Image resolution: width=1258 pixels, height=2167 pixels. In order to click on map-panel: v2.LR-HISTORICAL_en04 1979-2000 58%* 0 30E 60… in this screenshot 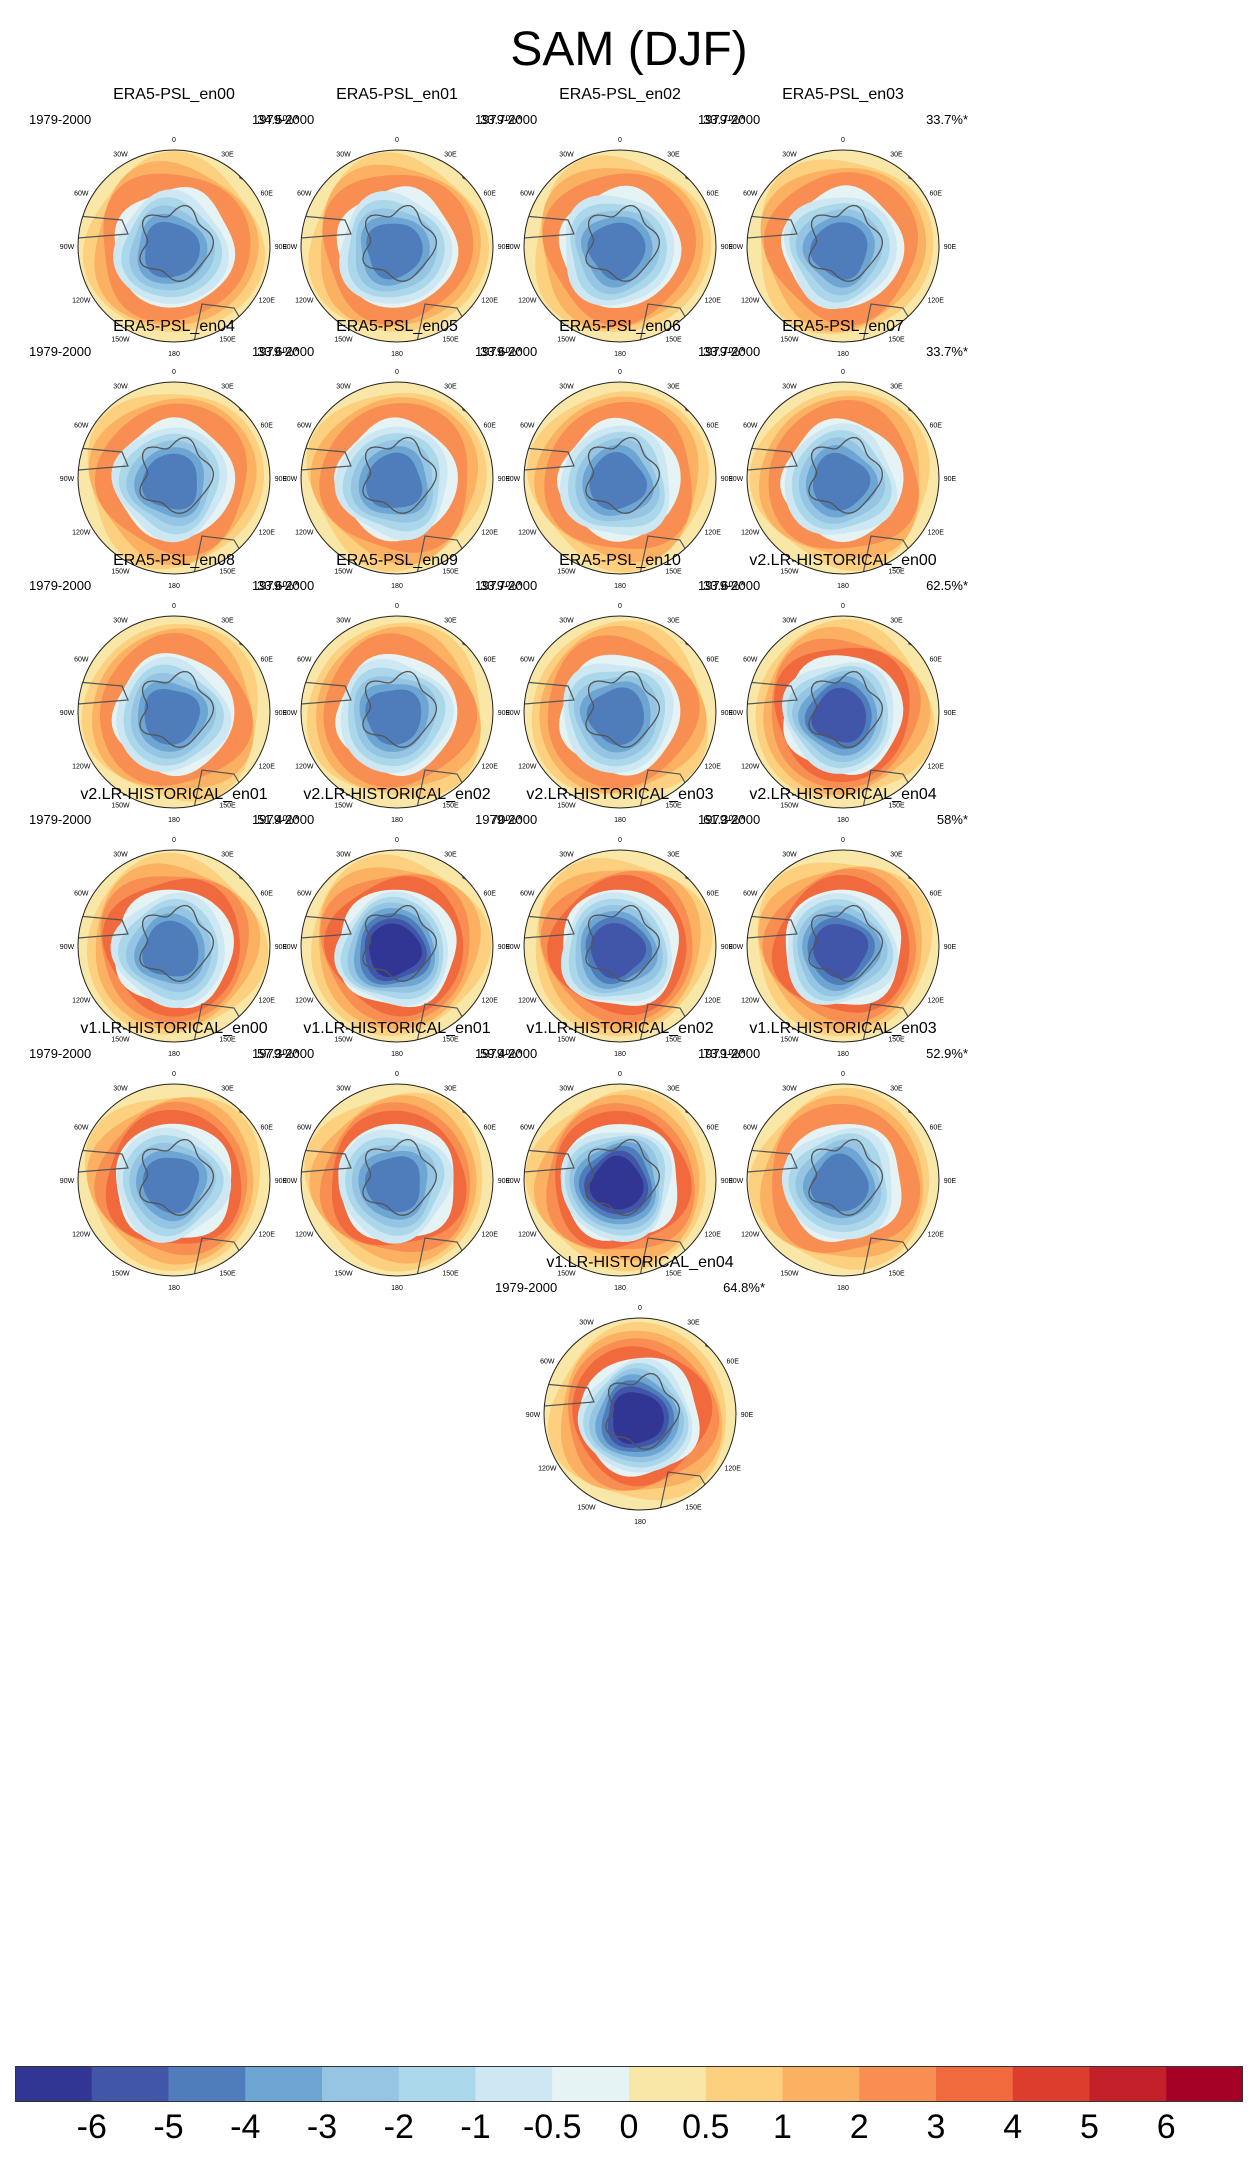, I will do `click(843, 936)`.